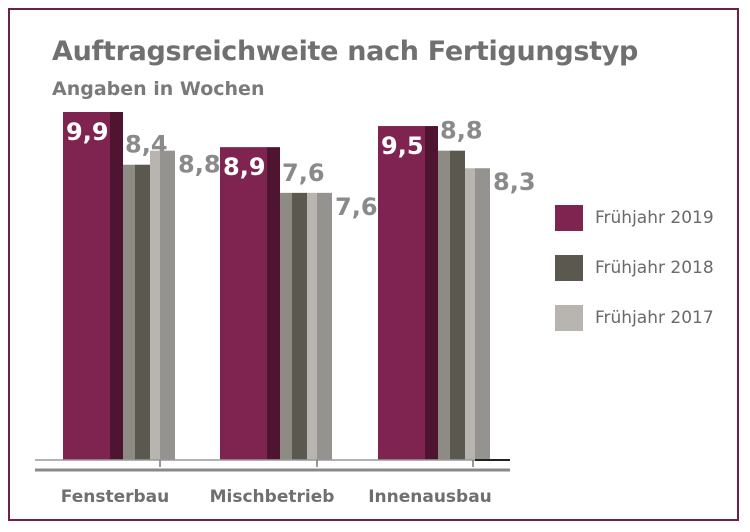 This screenshot has height=532, width=750. I want to click on x-tick-label: Innenausbau, so click(430, 497).